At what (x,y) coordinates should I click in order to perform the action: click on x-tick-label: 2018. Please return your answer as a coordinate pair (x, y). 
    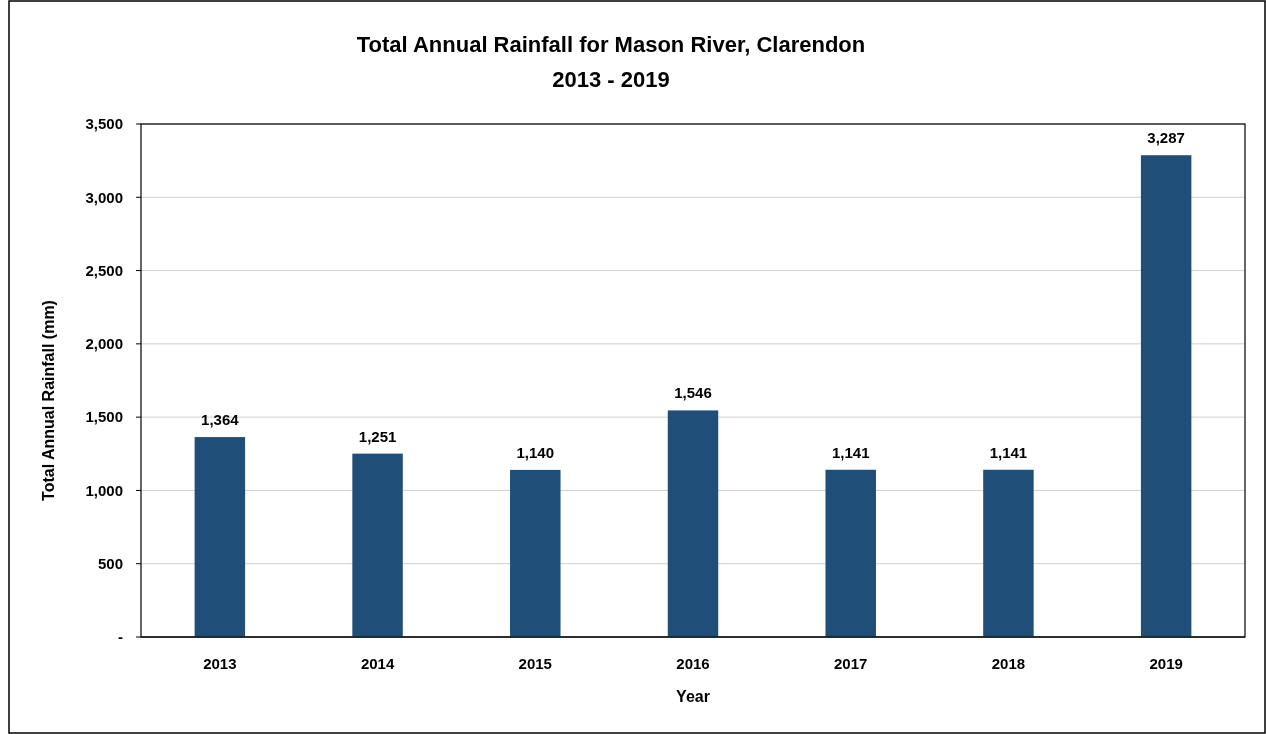
    Looking at the image, I should click on (1008, 663).